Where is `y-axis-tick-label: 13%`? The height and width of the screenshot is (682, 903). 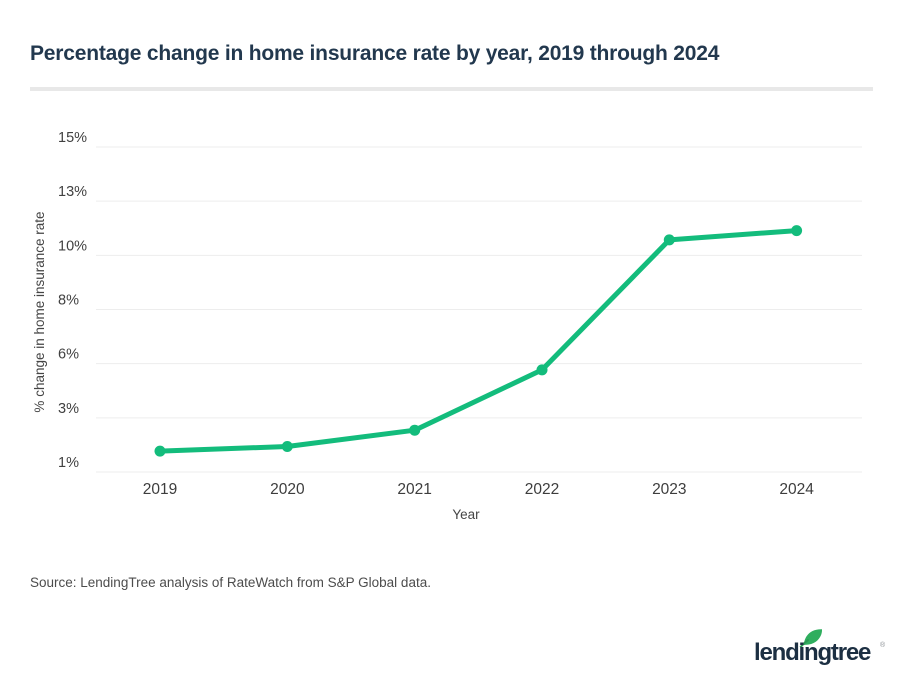
y-axis-tick-label: 13% is located at coordinates (72, 192).